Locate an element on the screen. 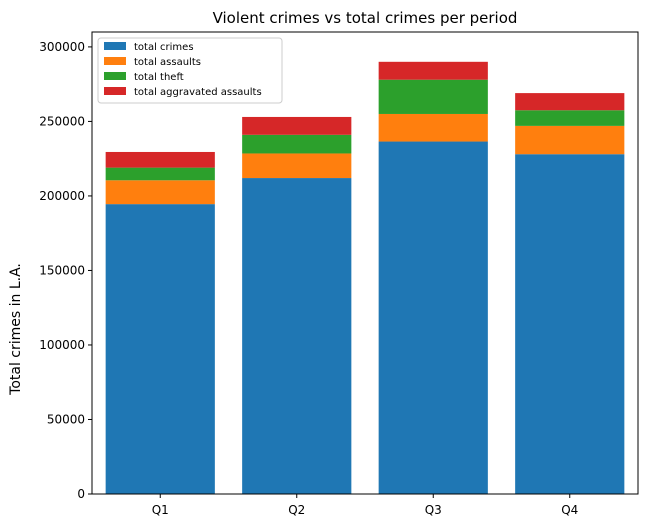  y-tick-label: 50000 is located at coordinates (66, 419).